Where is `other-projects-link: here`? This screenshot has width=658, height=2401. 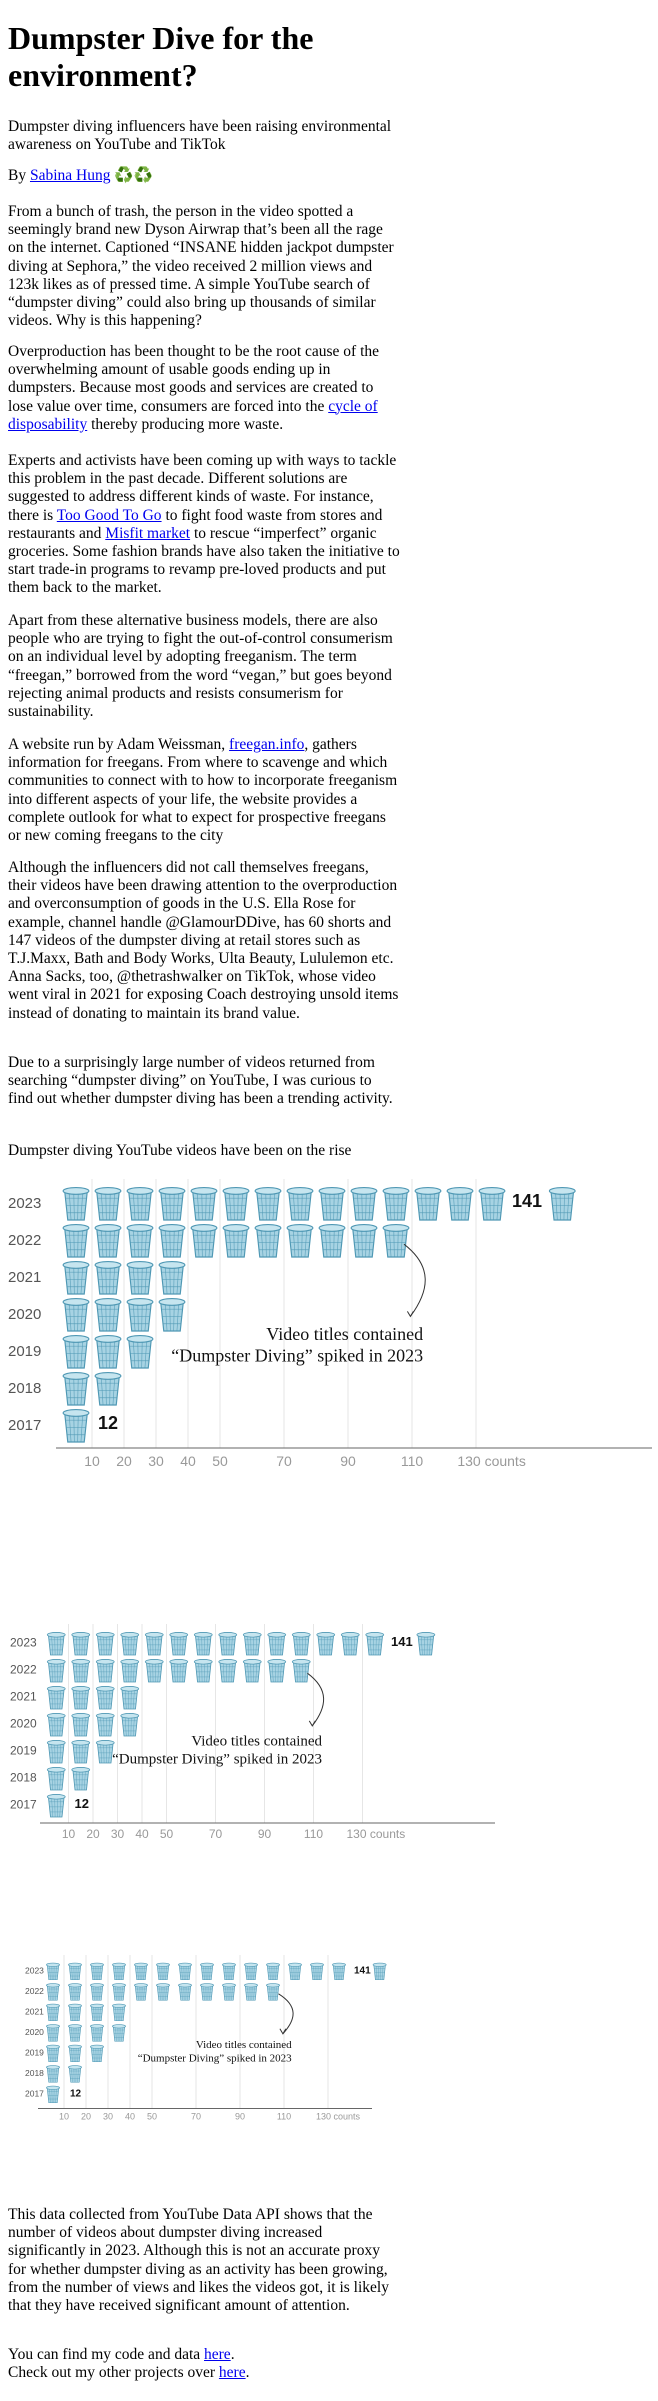 other-projects-link: here is located at coordinates (232, 2372).